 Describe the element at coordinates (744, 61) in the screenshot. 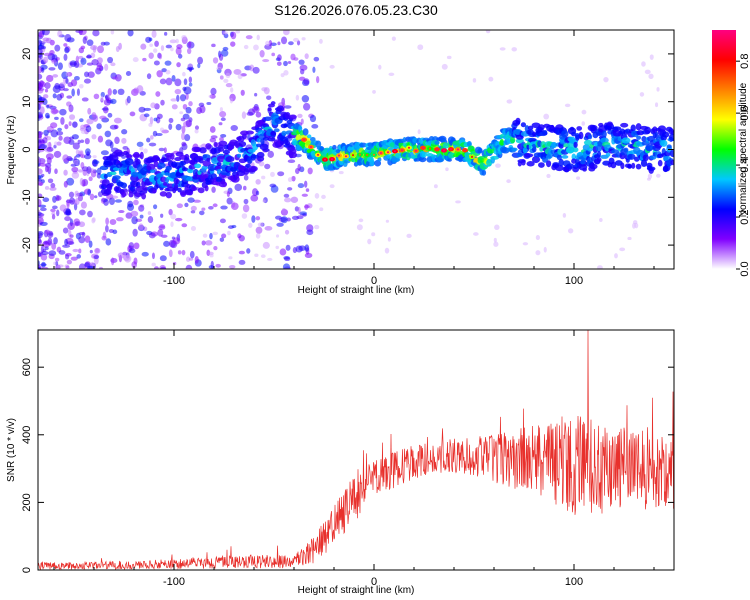

I see `colorbar-tick-label: 0.8` at that location.